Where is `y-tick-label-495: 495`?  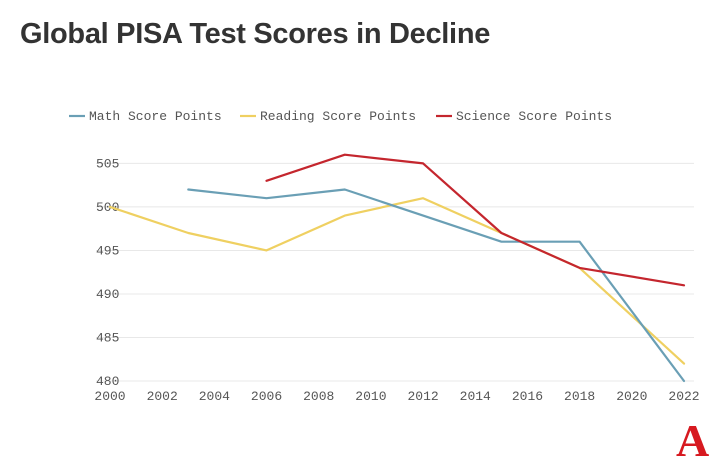
y-tick-label-495: 495 is located at coordinates (107, 250).